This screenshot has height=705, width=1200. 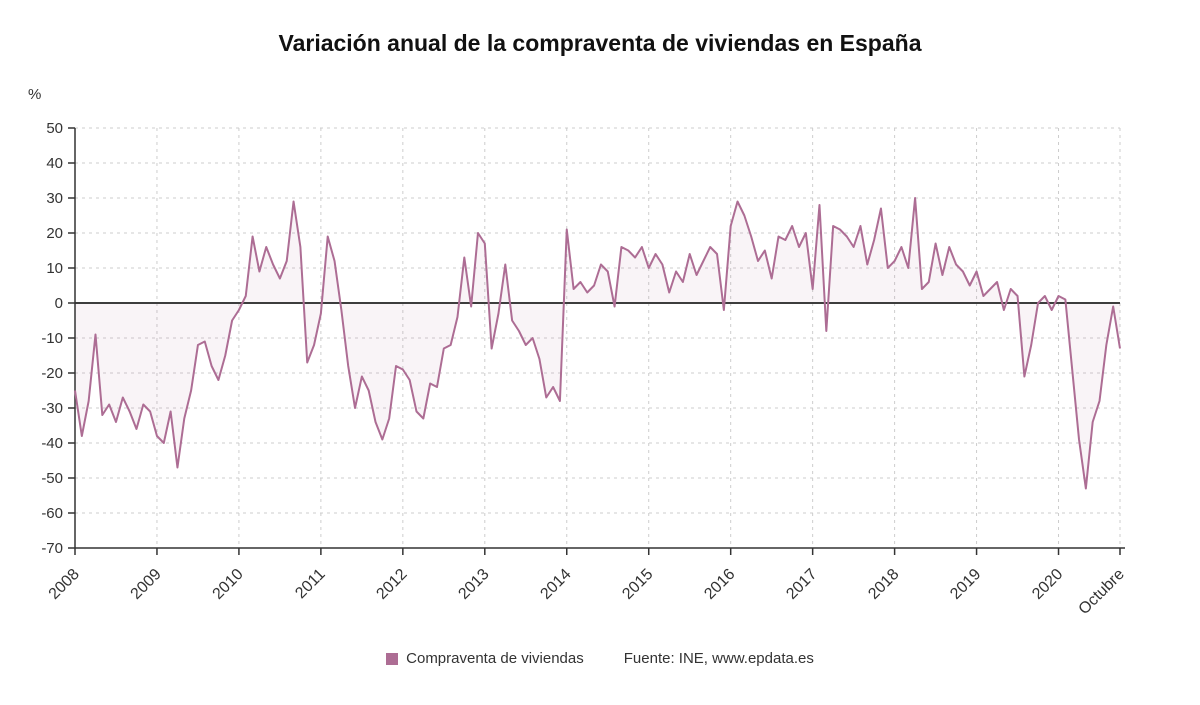 What do you see at coordinates (555, 584) in the screenshot?
I see `svg-text: 2014` at bounding box center [555, 584].